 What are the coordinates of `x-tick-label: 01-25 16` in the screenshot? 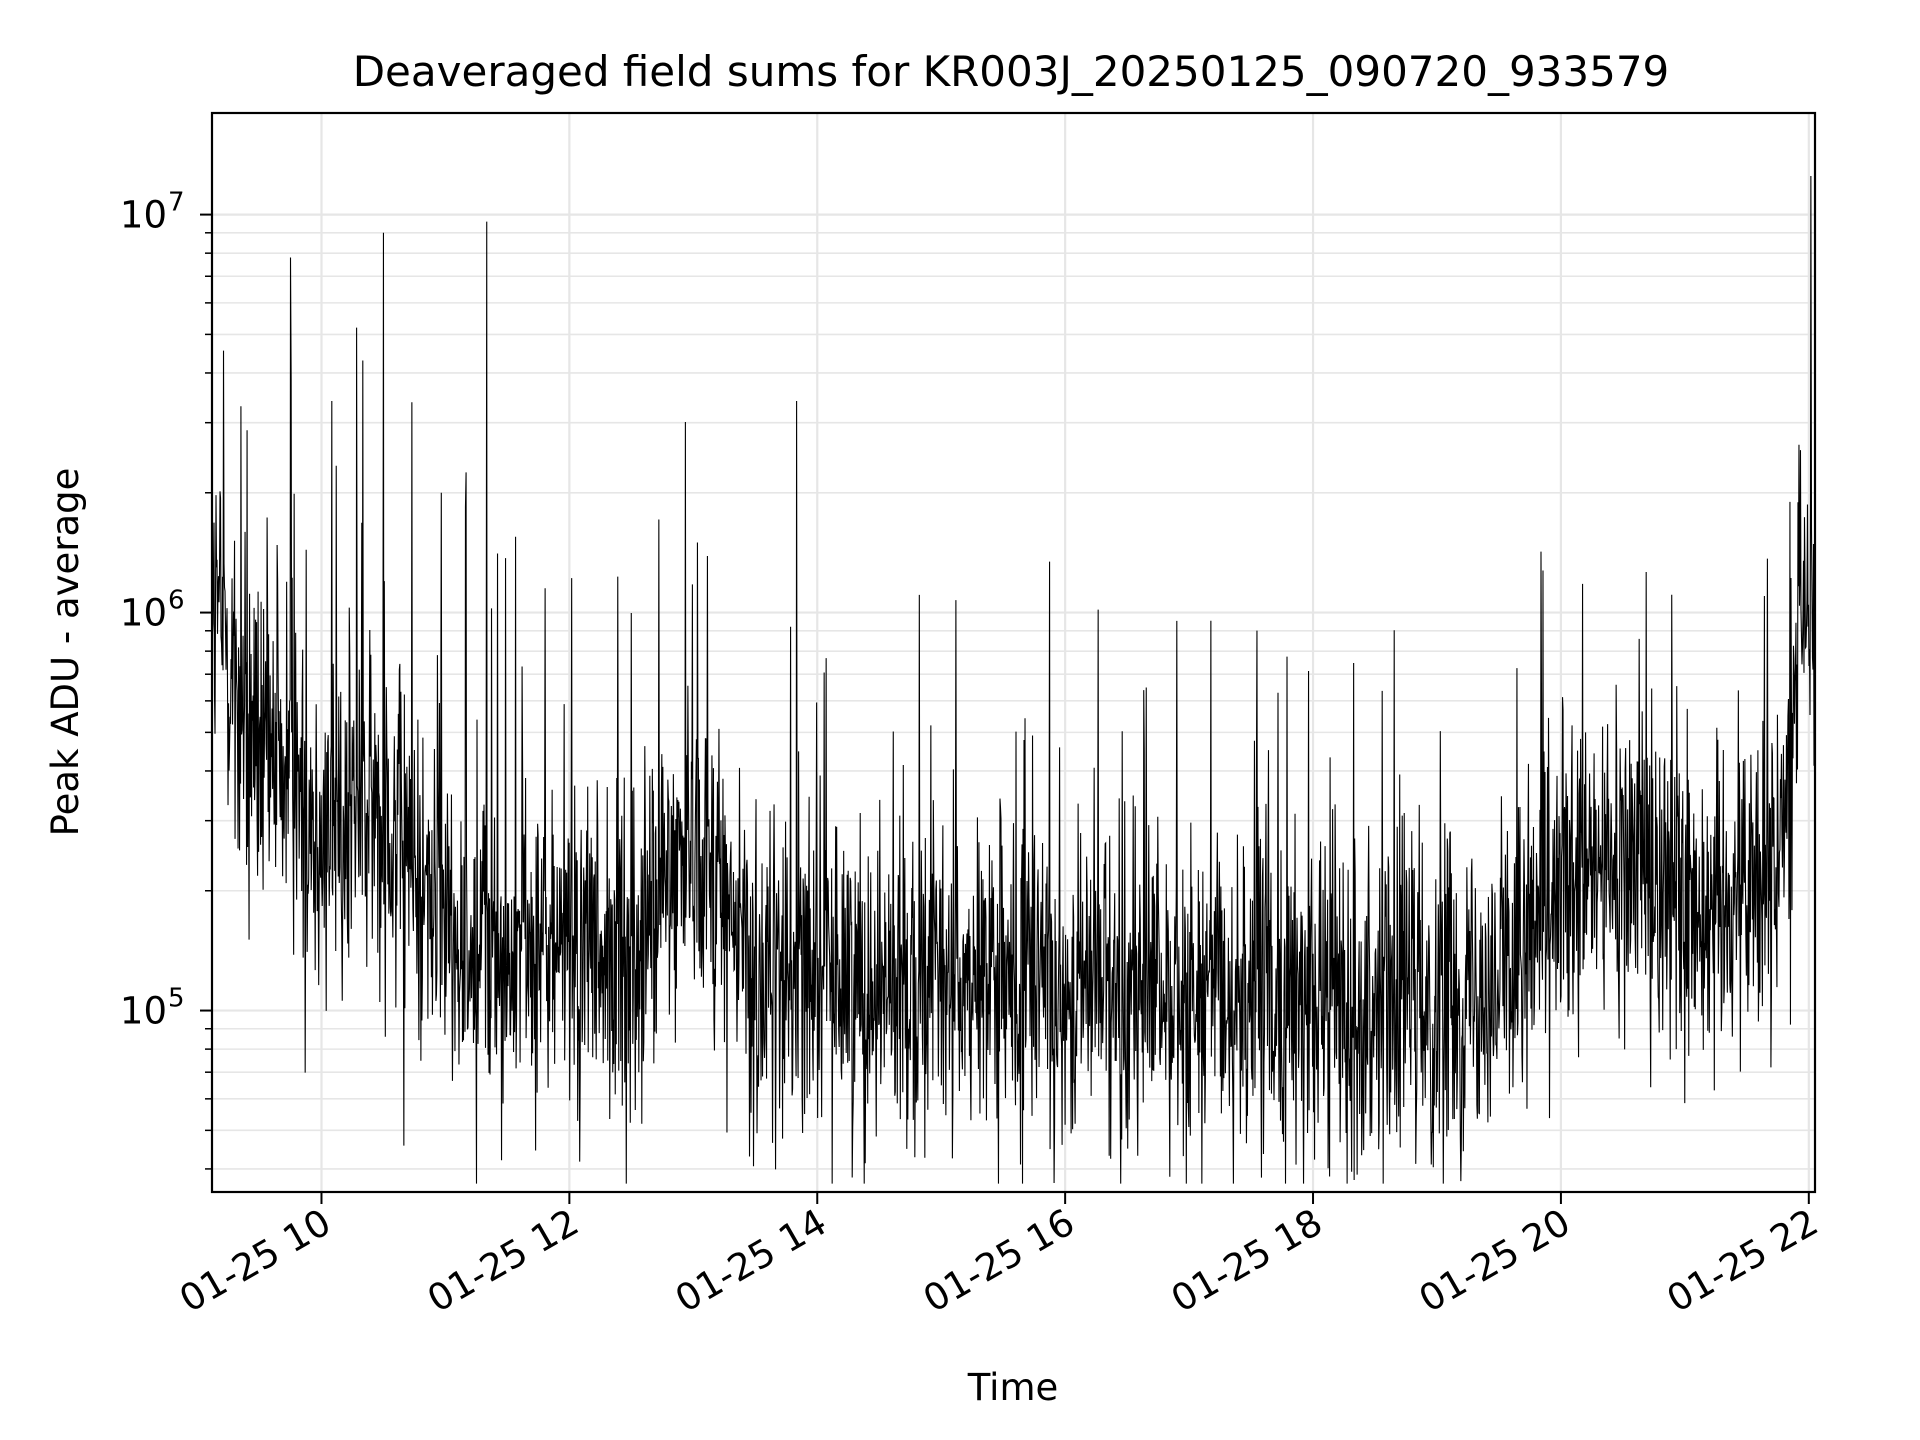 It's located at (999, 1261).